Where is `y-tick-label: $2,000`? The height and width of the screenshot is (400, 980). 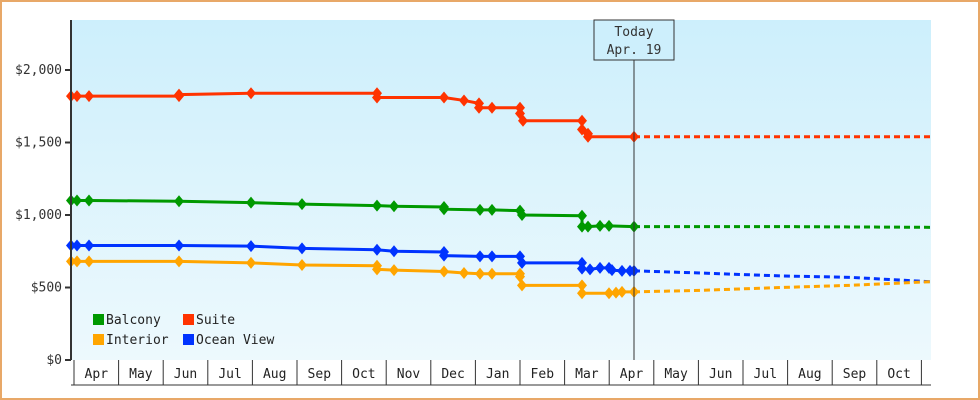 y-tick-label: $2,000 is located at coordinates (38, 70).